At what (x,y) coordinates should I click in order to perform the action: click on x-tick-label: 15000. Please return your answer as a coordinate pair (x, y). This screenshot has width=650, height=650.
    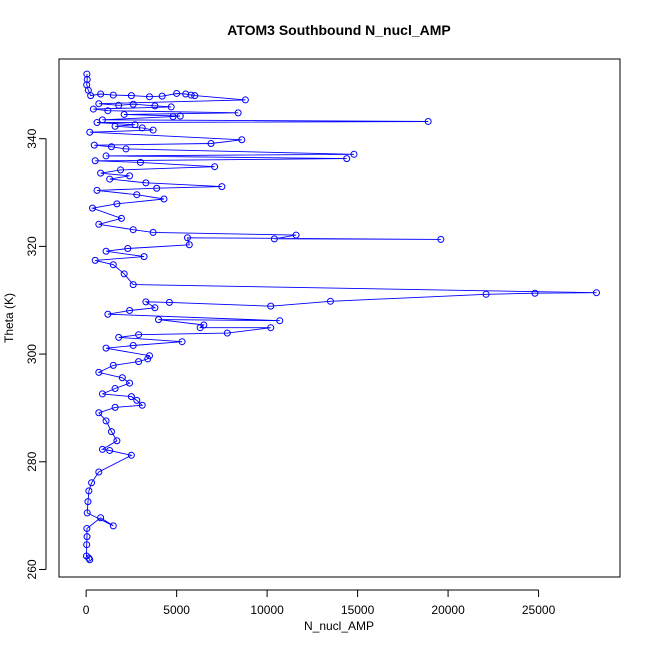
    Looking at the image, I should click on (358, 610).